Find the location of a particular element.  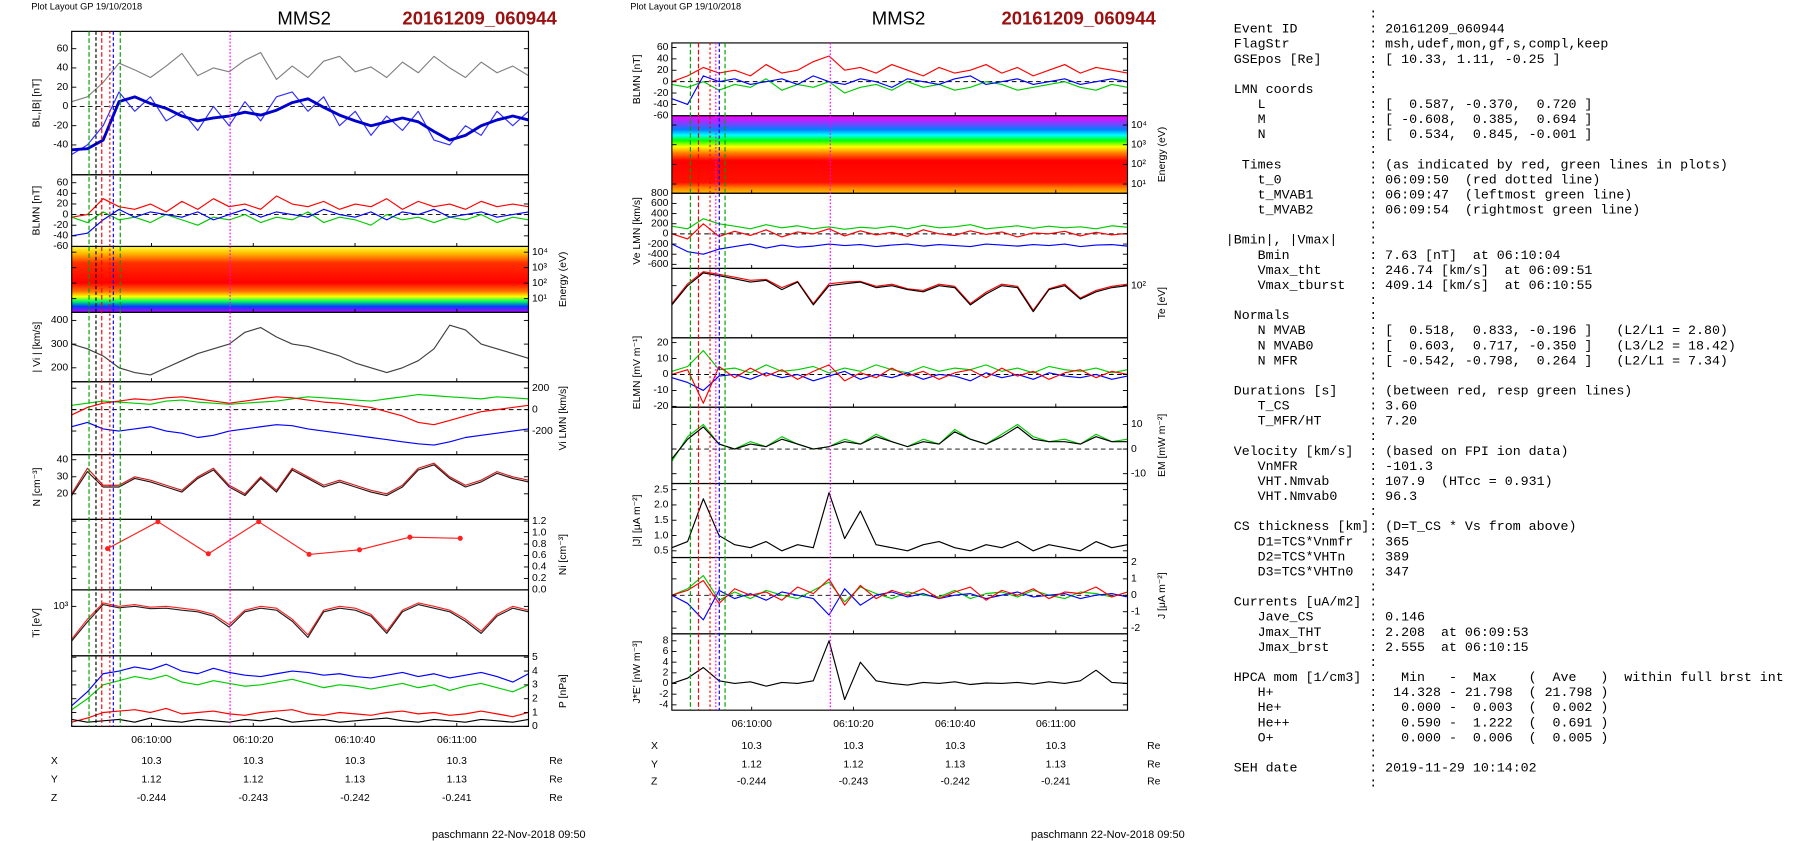

y-tick-label: -20 is located at coordinates (60, 225).